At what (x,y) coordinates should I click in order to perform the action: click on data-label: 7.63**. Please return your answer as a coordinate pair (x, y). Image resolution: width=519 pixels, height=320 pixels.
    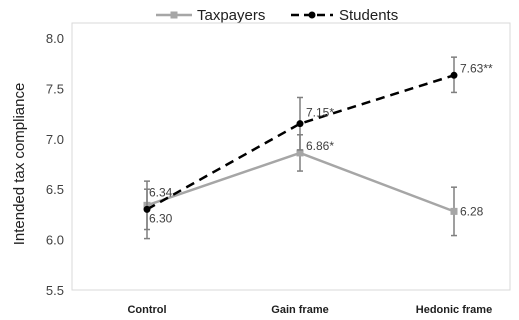
    Looking at the image, I should click on (476, 68).